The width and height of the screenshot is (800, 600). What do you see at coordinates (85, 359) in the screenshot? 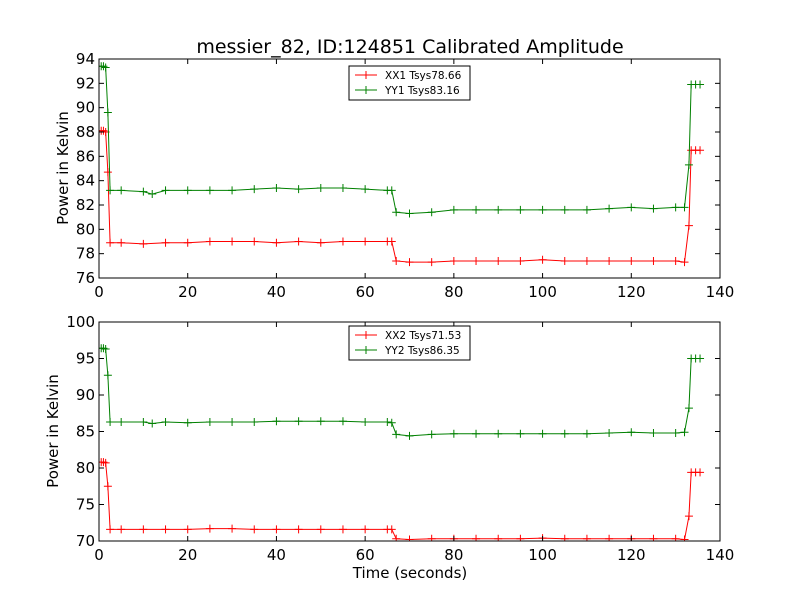
I see `bottom-y-tick-label: 95` at bounding box center [85, 359].